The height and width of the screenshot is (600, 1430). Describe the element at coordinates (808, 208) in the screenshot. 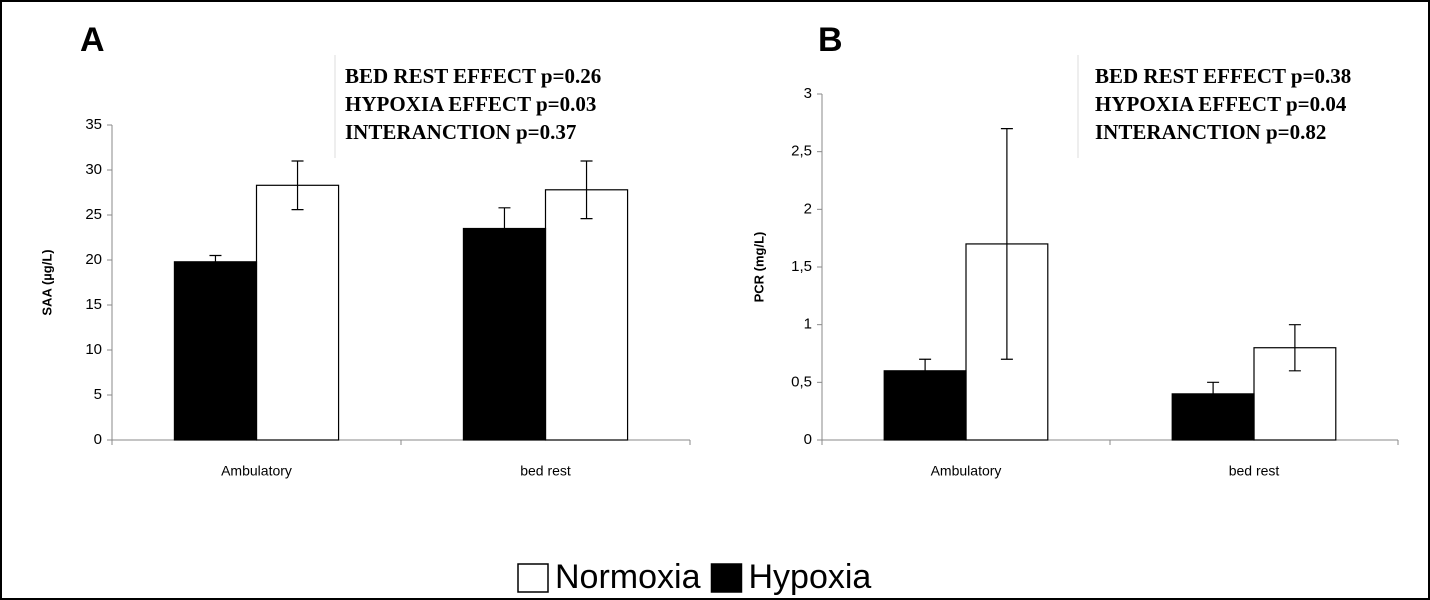

I see `y-tick-label: 2` at that location.